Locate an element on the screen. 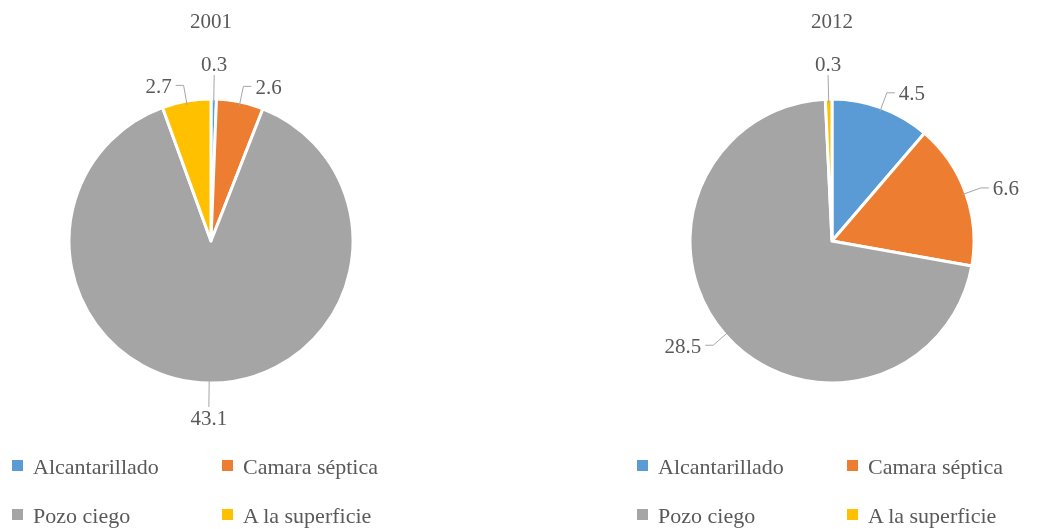 The width and height of the screenshot is (1047, 529). data-label: 4.5 is located at coordinates (912, 93).